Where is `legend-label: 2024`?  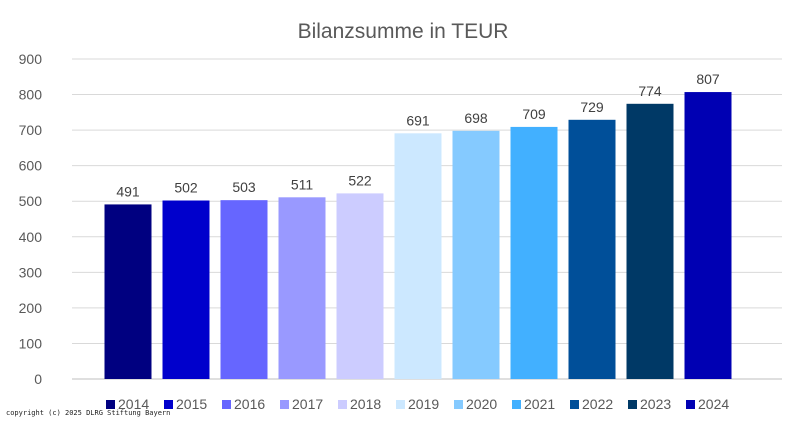
legend-label: 2024 is located at coordinates (713, 404).